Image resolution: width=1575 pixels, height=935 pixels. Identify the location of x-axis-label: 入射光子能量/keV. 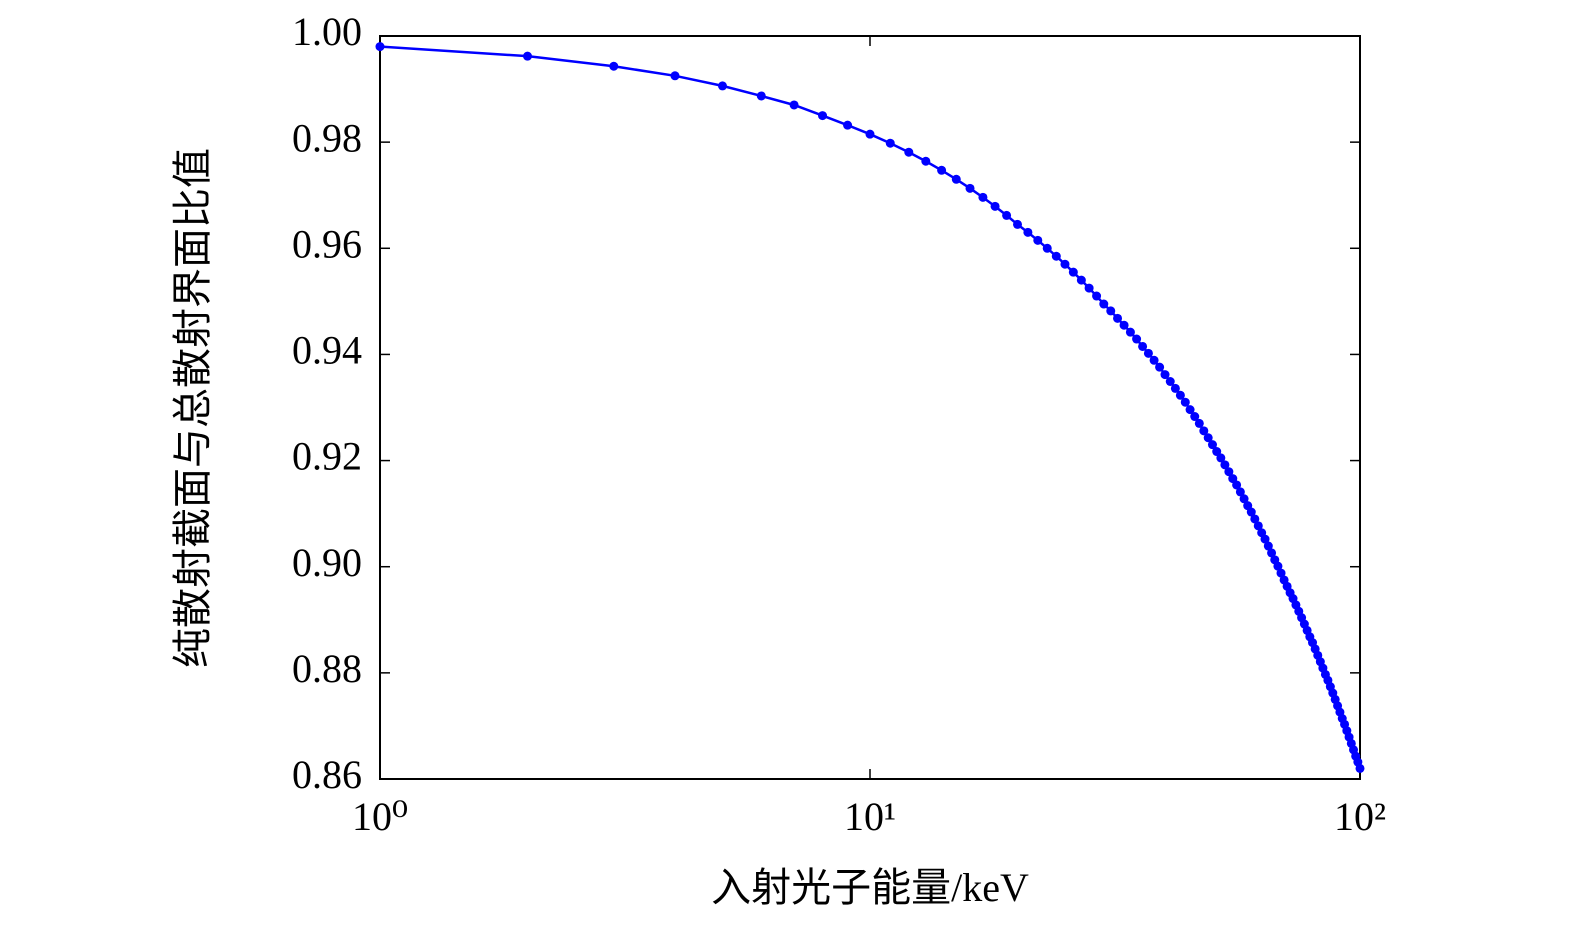
(870, 887).